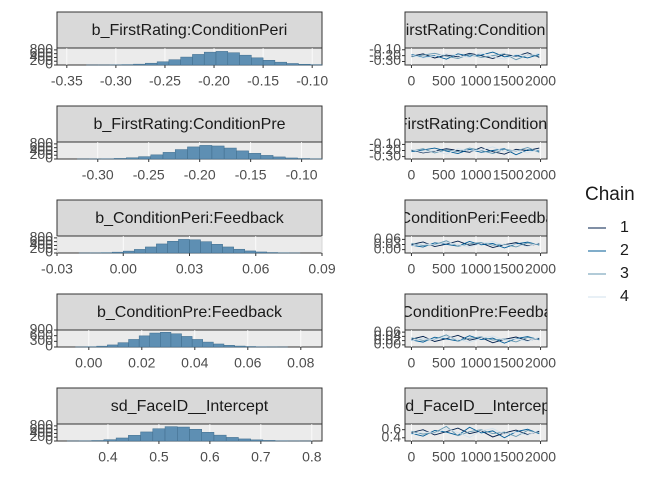  What do you see at coordinates (387, 238) in the screenshot?
I see `y-tick-label: 0.06` at bounding box center [387, 238].